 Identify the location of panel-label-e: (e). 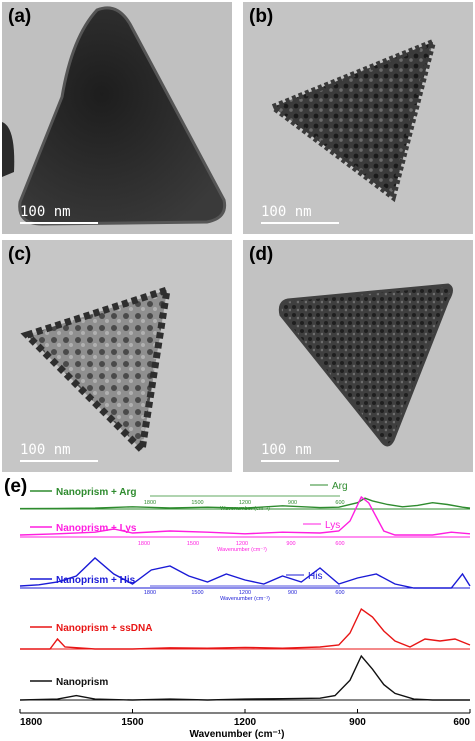
(16, 486).